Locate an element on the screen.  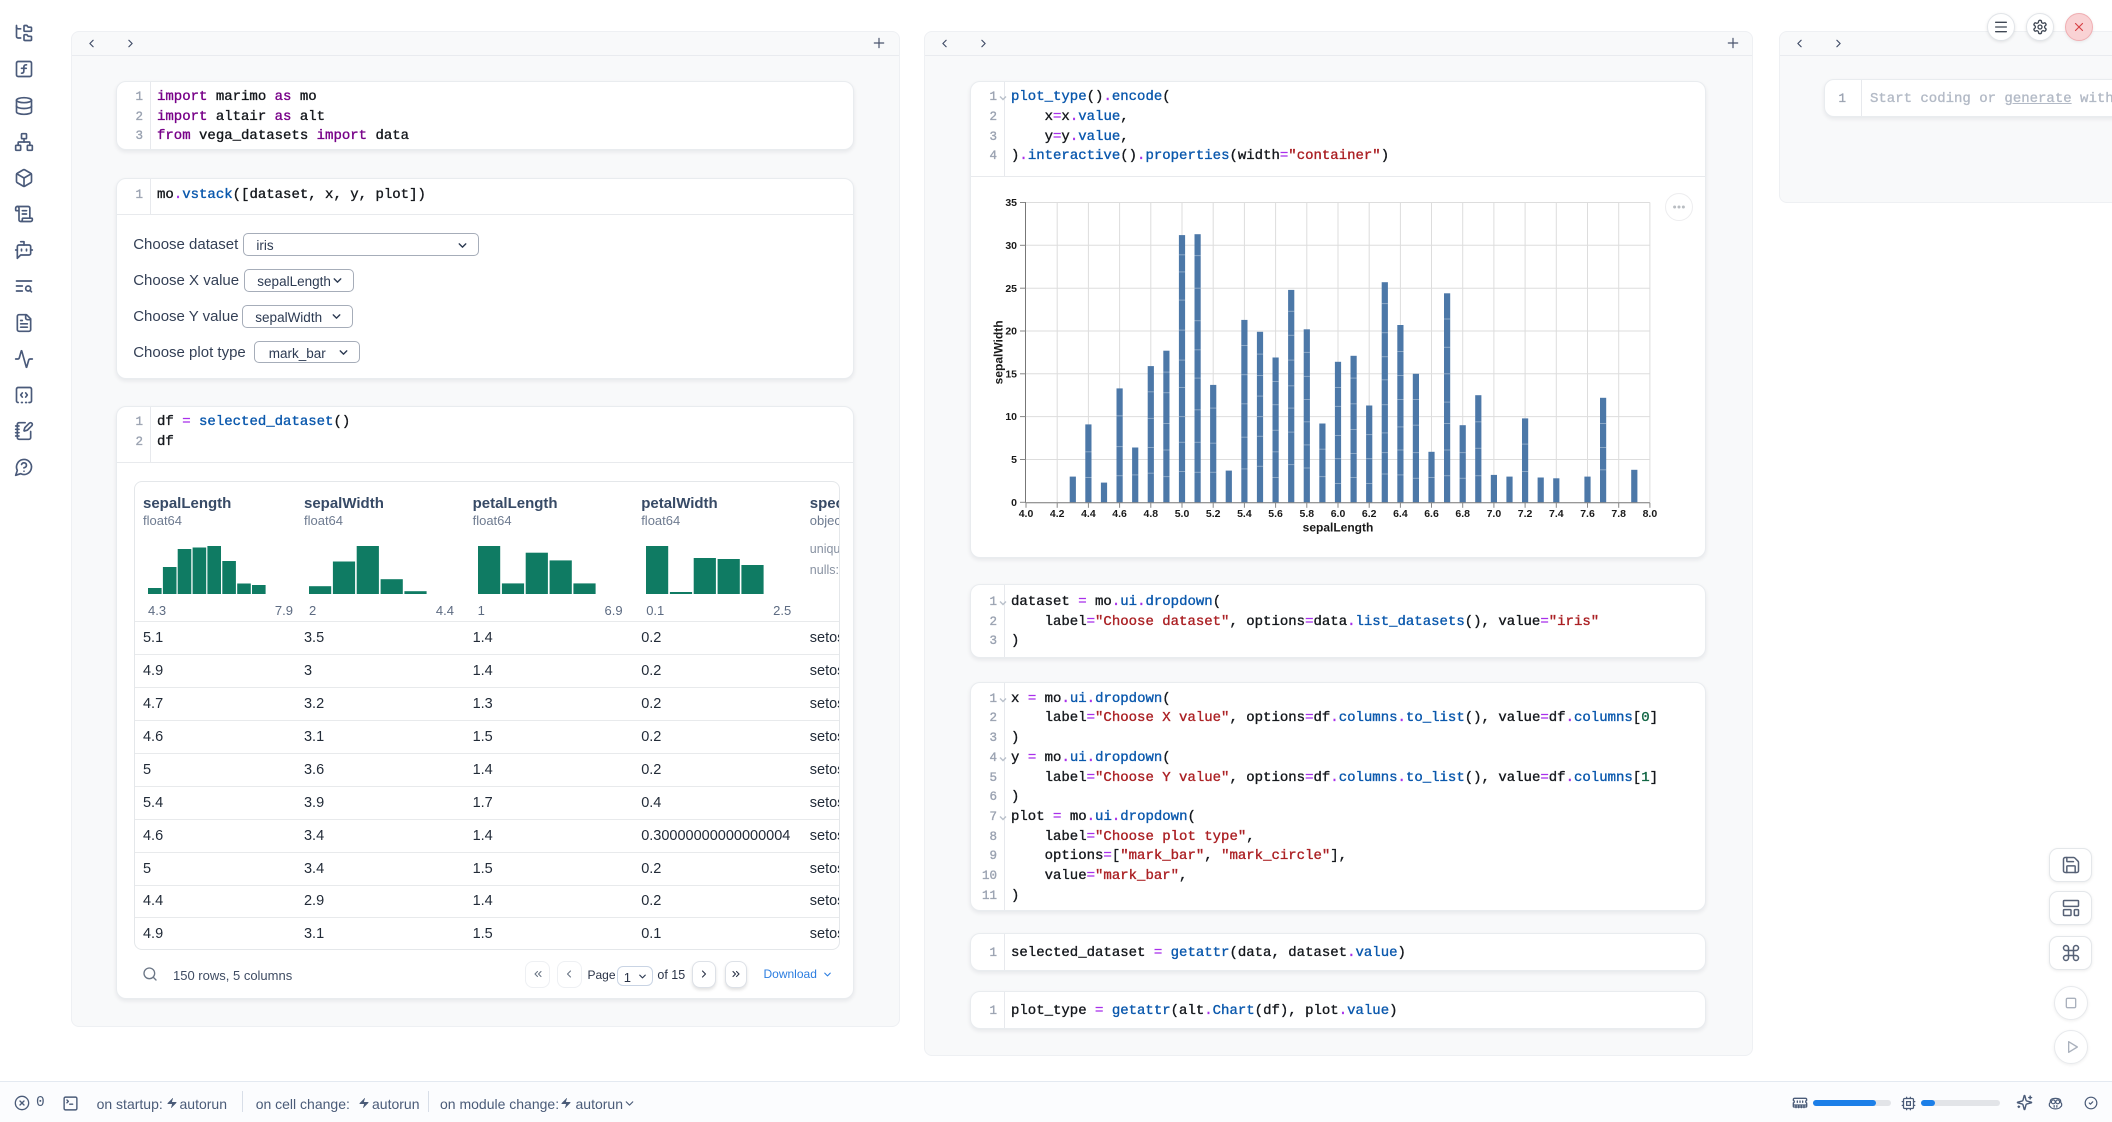
svg-text: 5.4 is located at coordinates (1244, 514).